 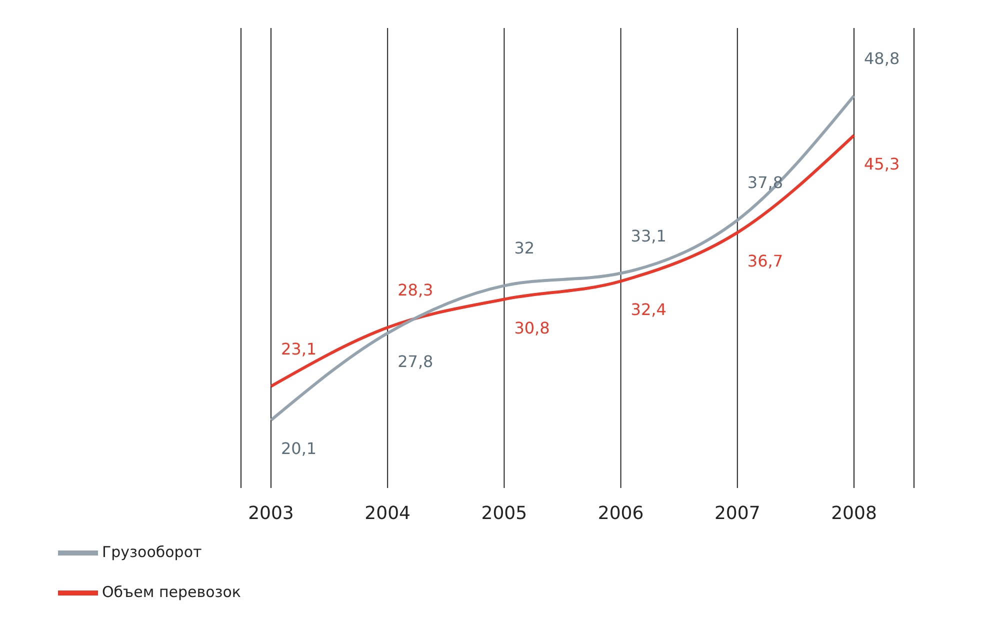 What do you see at coordinates (648, 310) in the screenshot?
I see `data-label: 32,4` at bounding box center [648, 310].